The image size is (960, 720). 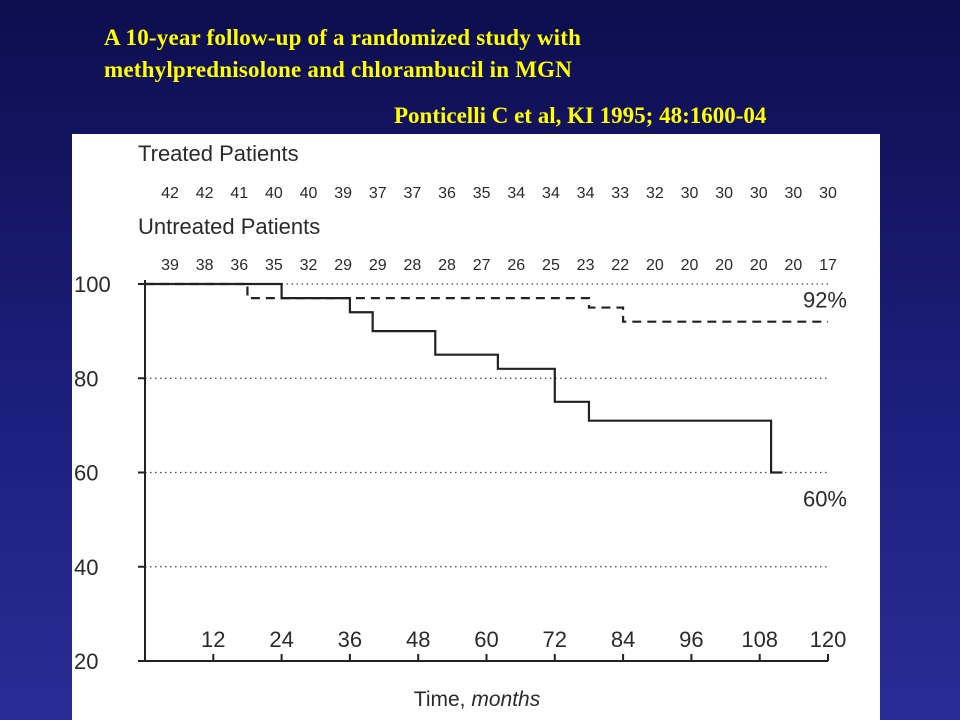 What do you see at coordinates (86, 661) in the screenshot?
I see `y-tick-label: 20` at bounding box center [86, 661].